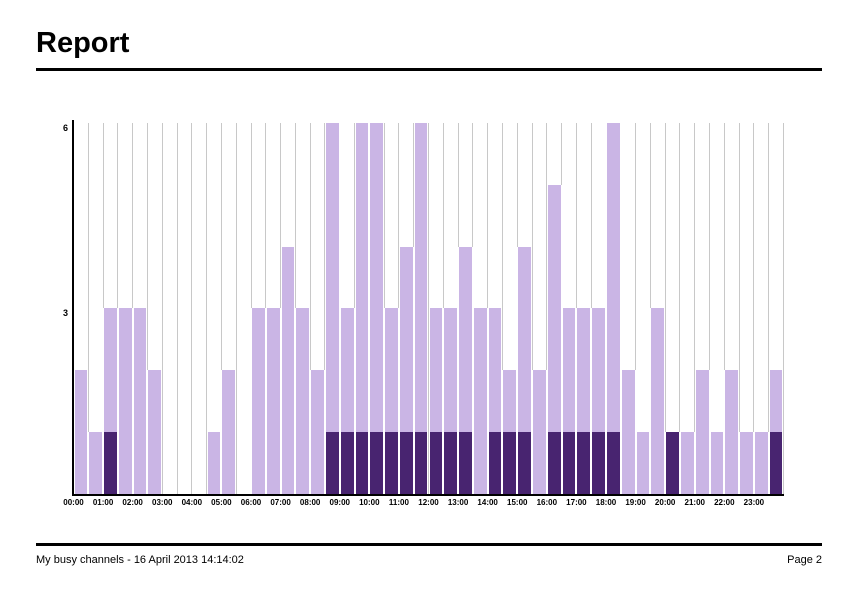  I want to click on x-tick-label: 17:00, so click(576, 502).